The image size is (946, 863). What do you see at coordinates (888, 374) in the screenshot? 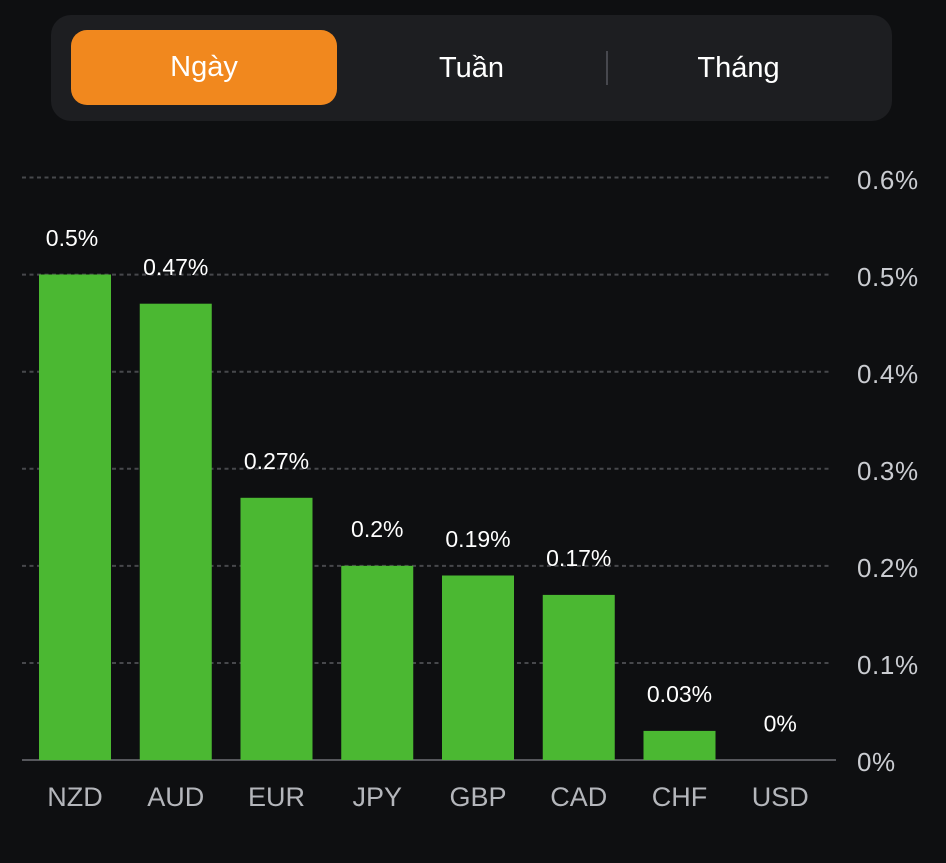
I see `svg-text: 0.4%` at bounding box center [888, 374].